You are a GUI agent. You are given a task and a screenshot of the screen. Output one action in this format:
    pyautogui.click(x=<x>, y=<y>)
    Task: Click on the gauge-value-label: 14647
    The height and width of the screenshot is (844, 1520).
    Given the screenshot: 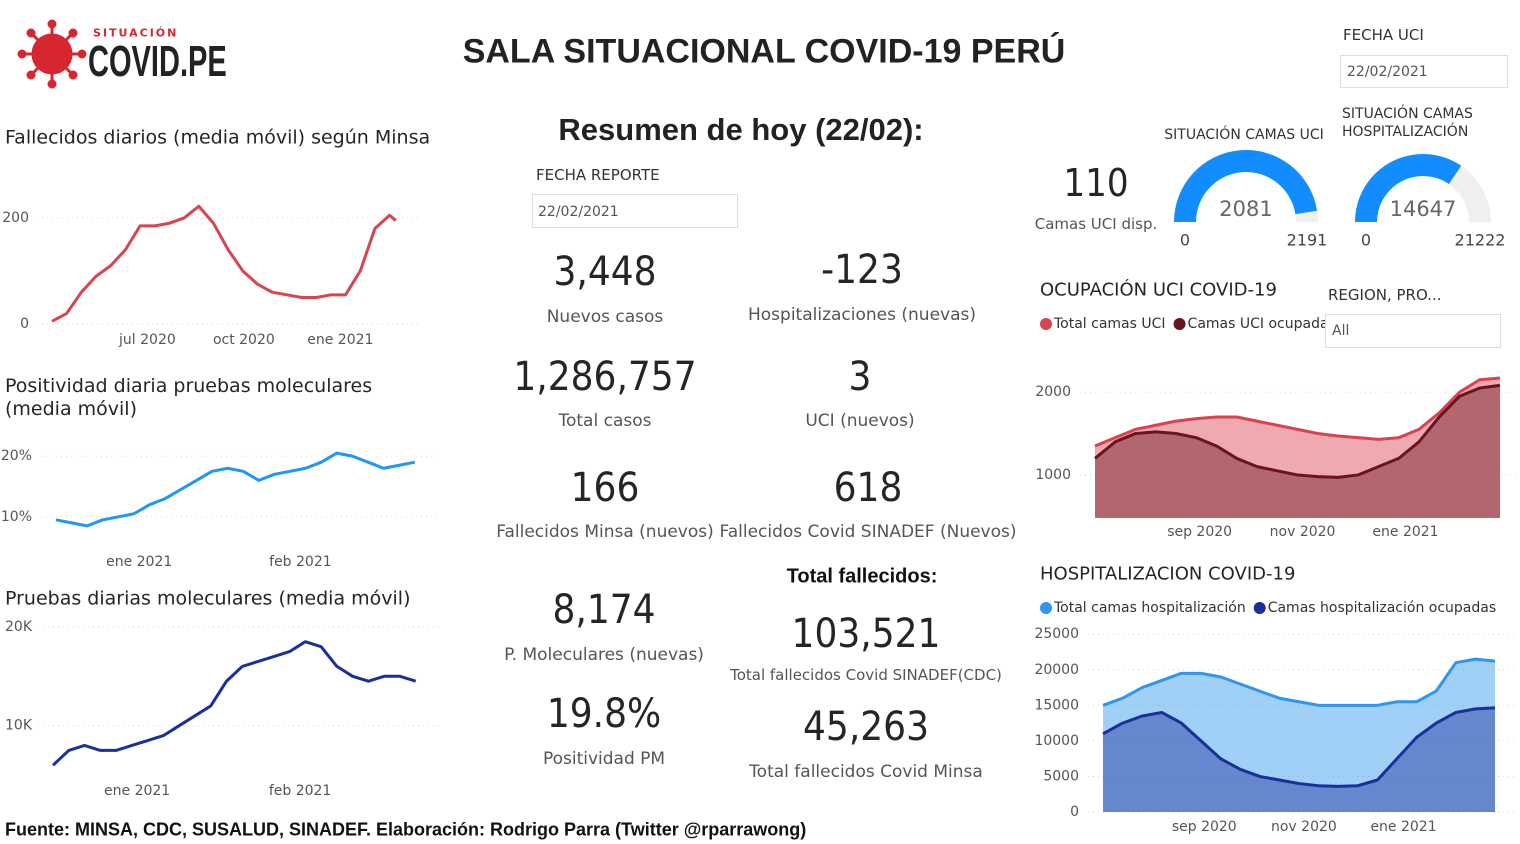 What is the action you would take?
    pyautogui.click(x=1423, y=209)
    